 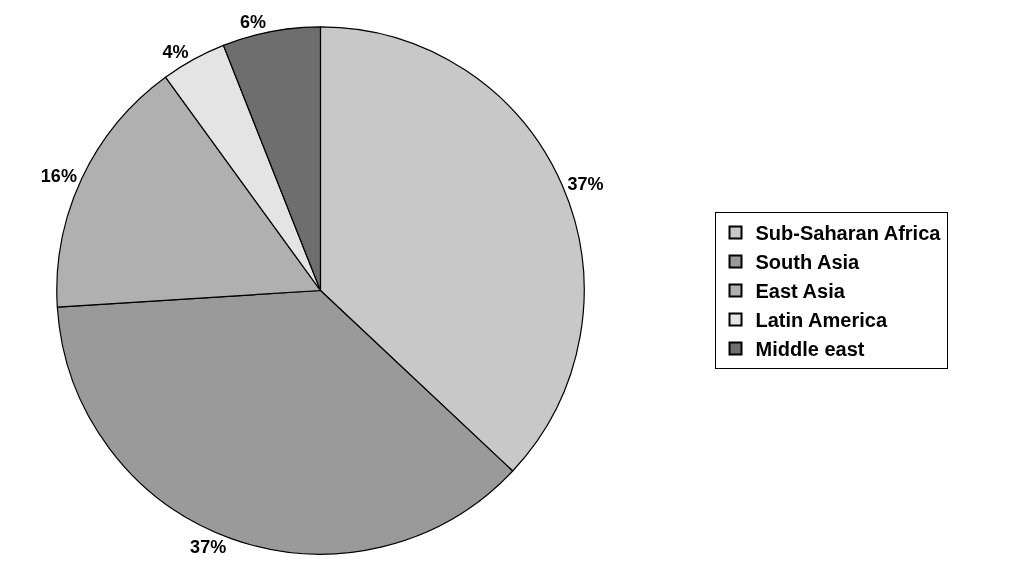 What do you see at coordinates (848, 233) in the screenshot?
I see `legend-label: Sub-Saharan Africa` at bounding box center [848, 233].